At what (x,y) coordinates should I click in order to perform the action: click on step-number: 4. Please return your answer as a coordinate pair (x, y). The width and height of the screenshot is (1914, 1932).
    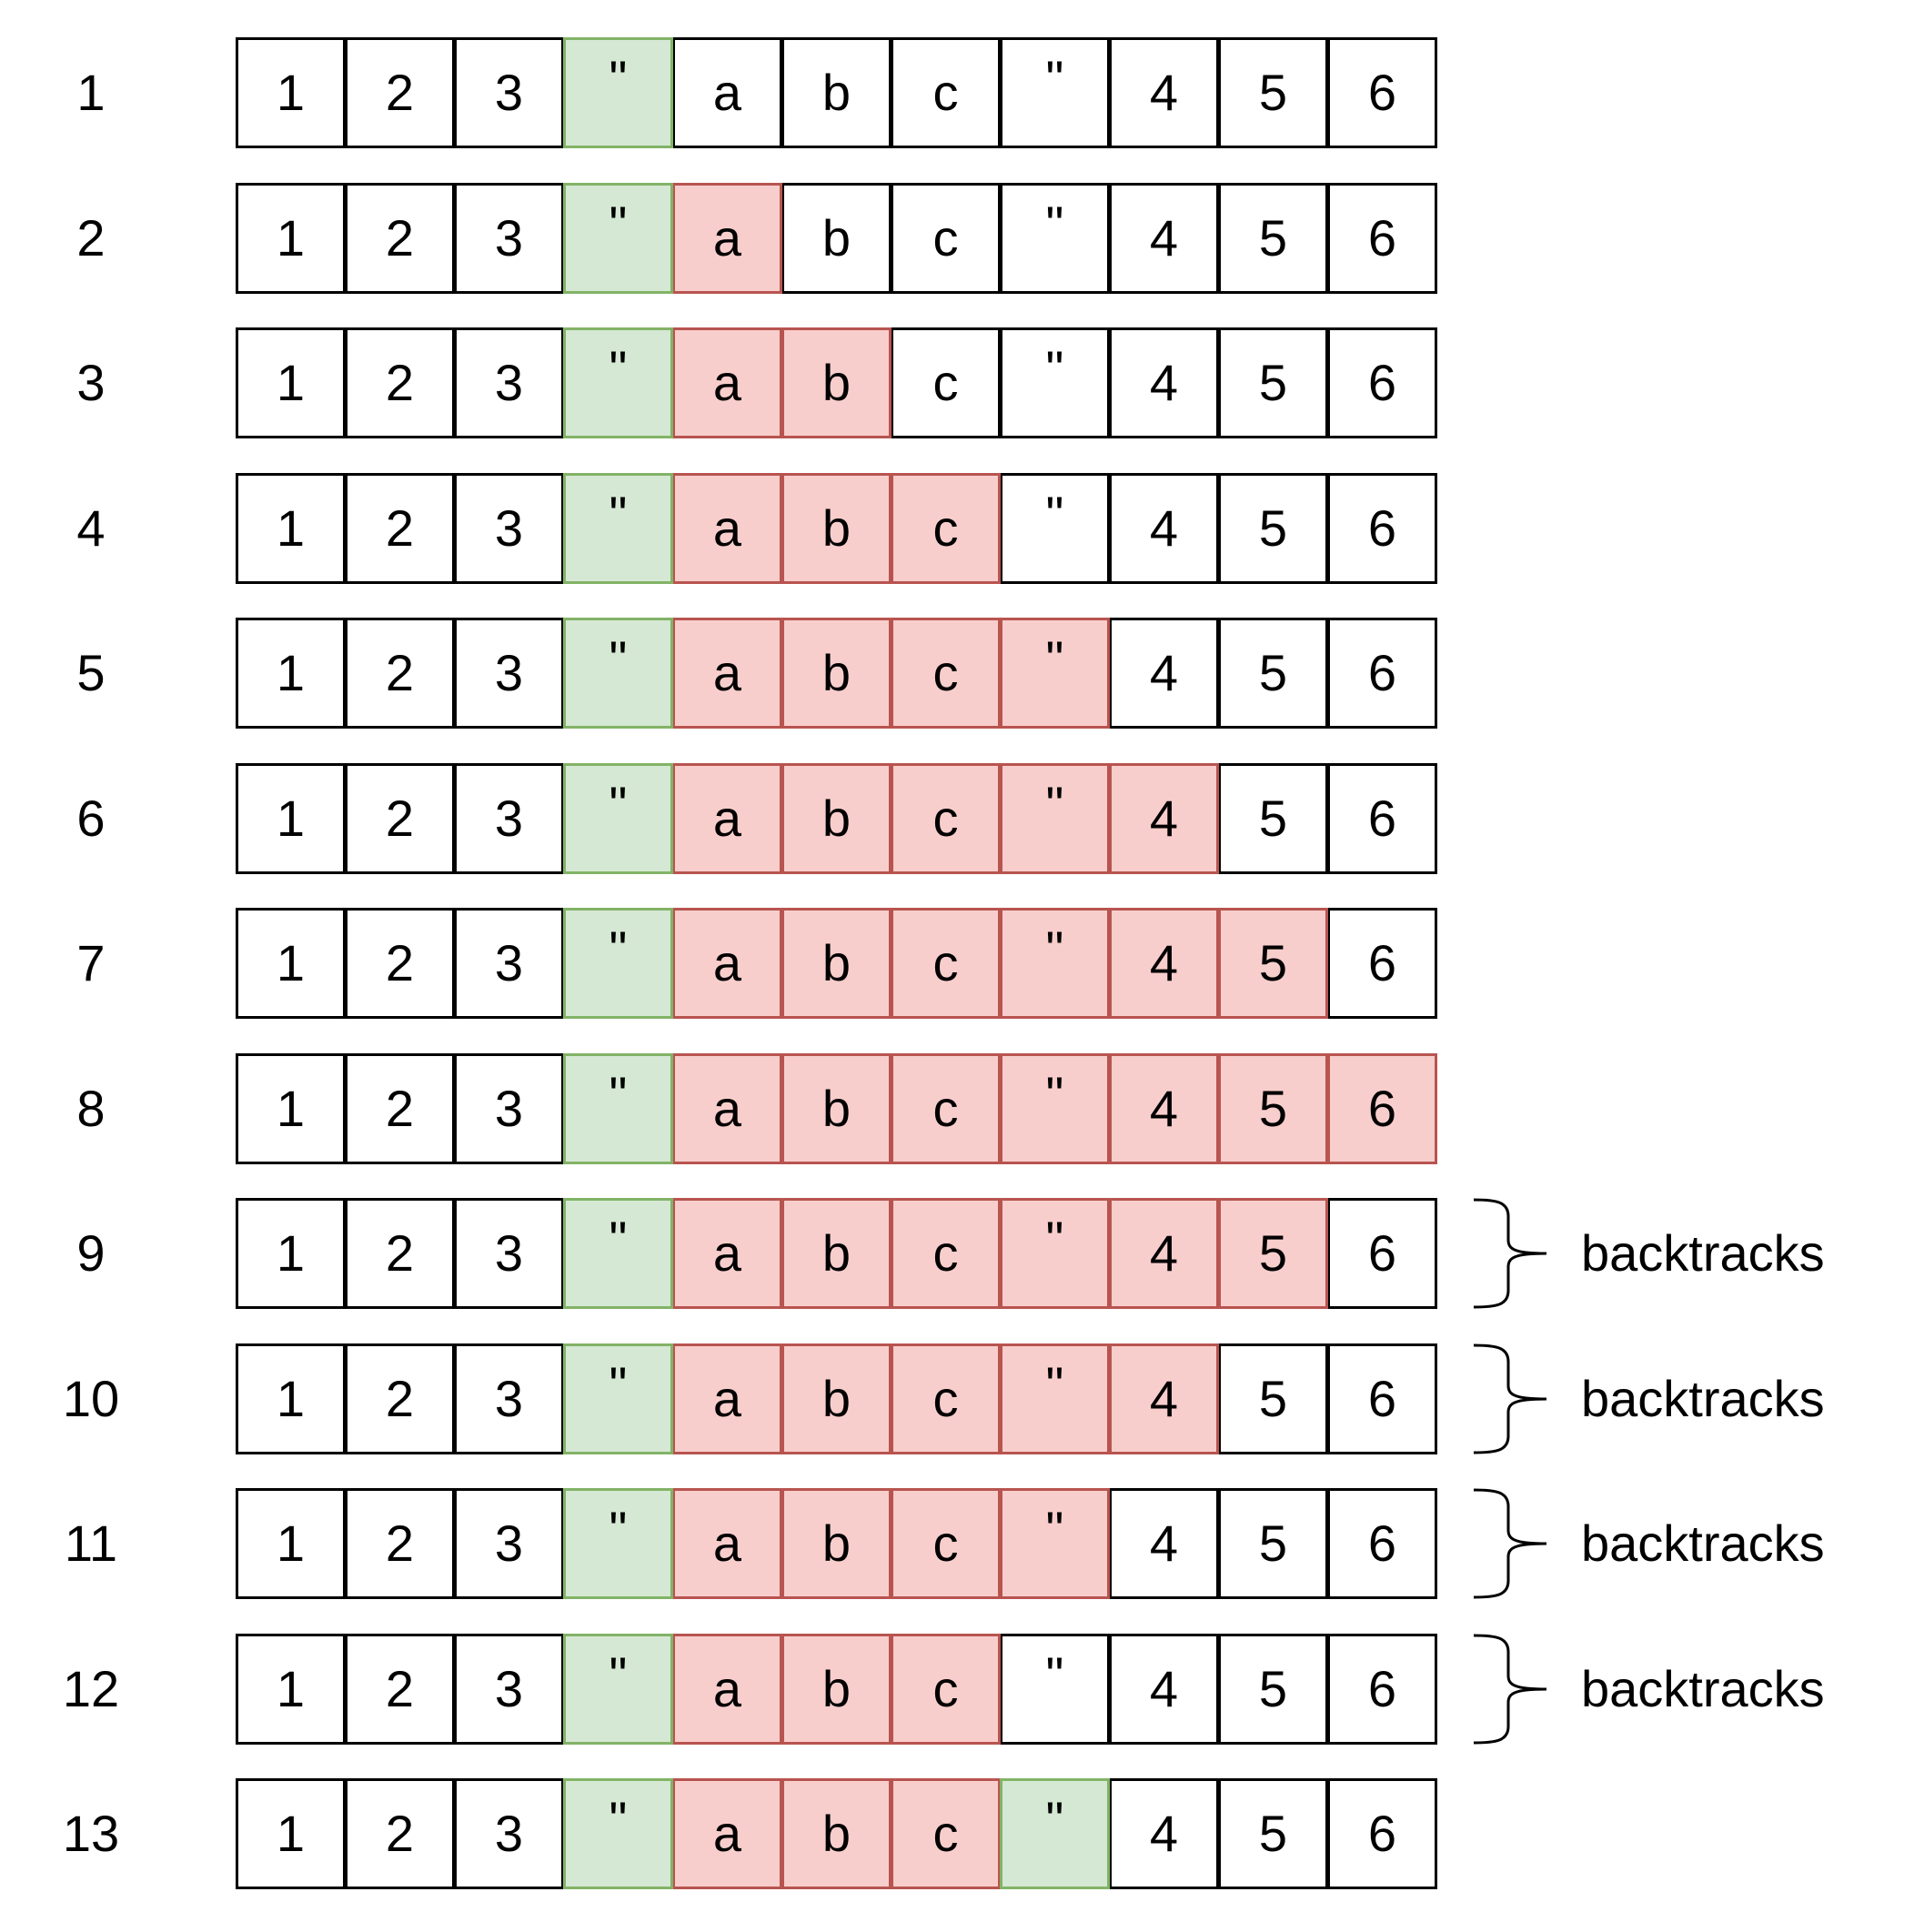
    Looking at the image, I should click on (91, 528).